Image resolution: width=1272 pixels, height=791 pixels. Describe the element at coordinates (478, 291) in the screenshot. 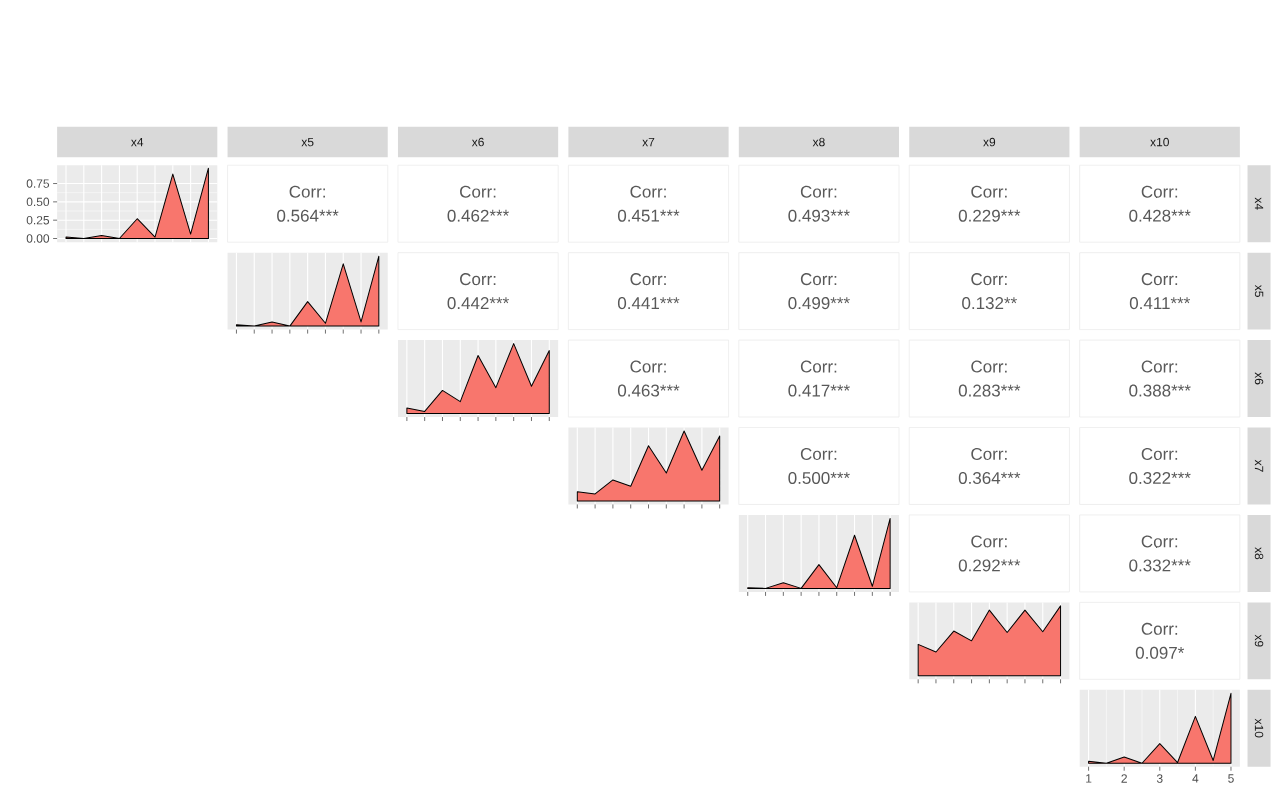

I see `text: Corr: 0.442***` at that location.